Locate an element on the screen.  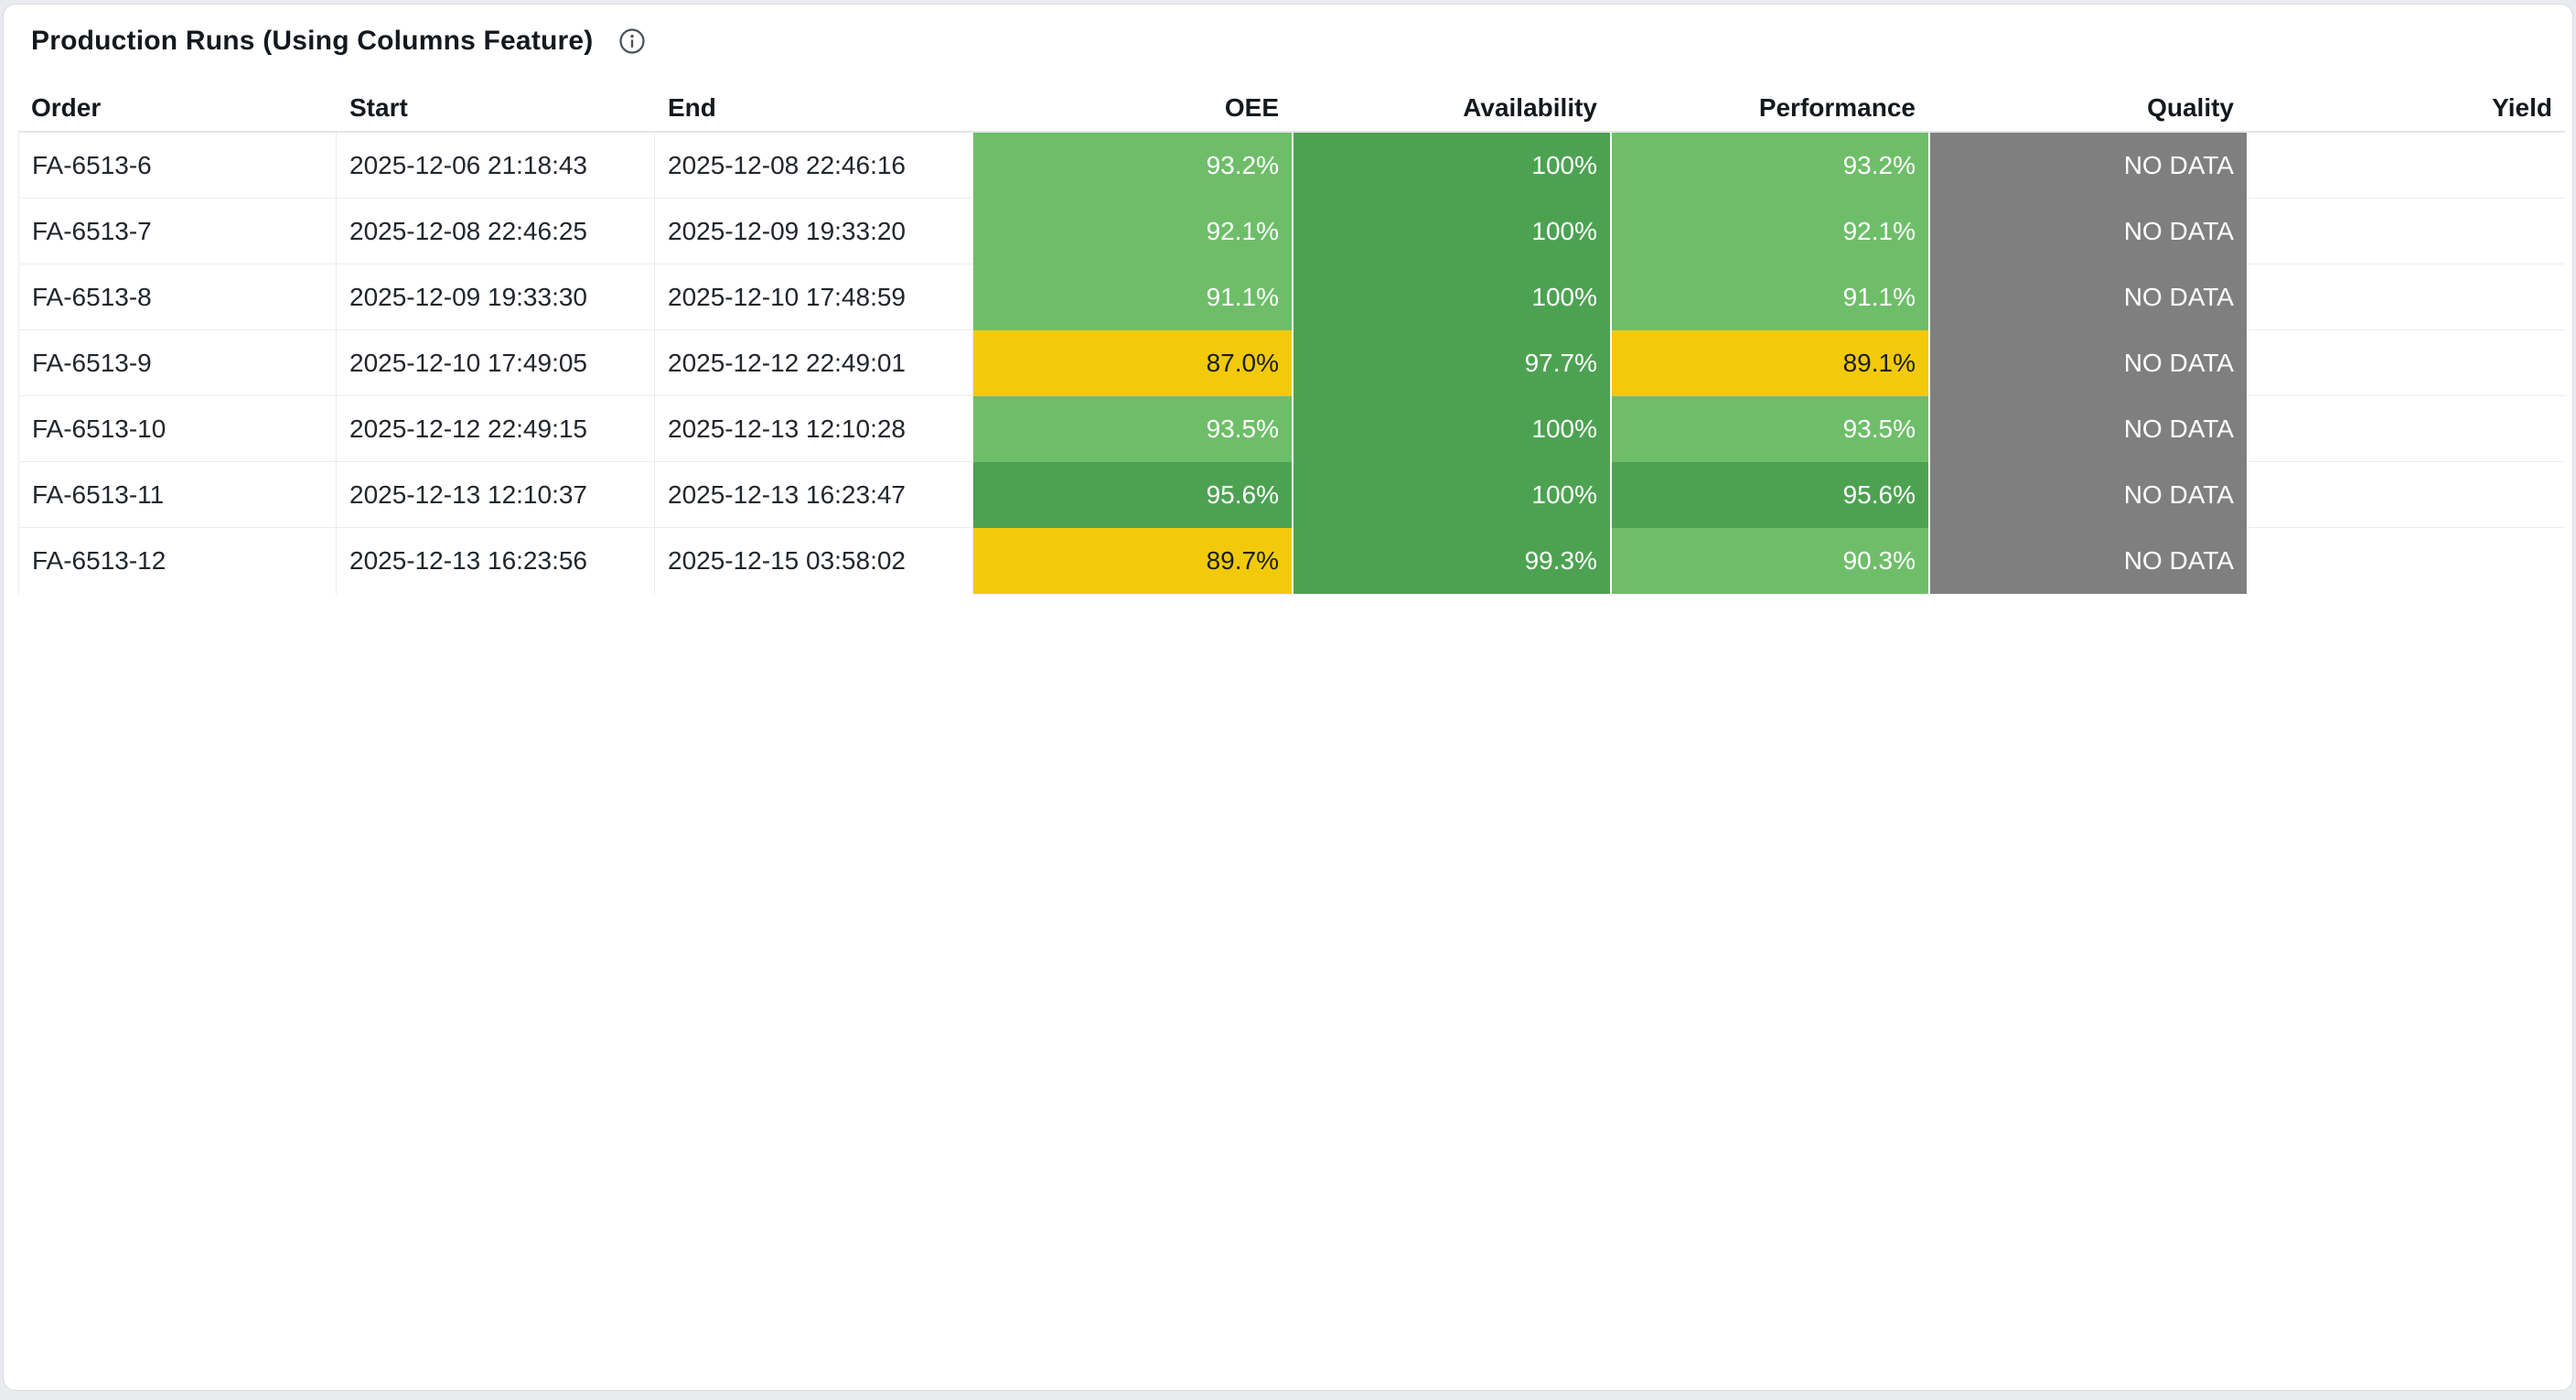
cell-end: 2025-12-09 19:33:20 is located at coordinates (814, 231).